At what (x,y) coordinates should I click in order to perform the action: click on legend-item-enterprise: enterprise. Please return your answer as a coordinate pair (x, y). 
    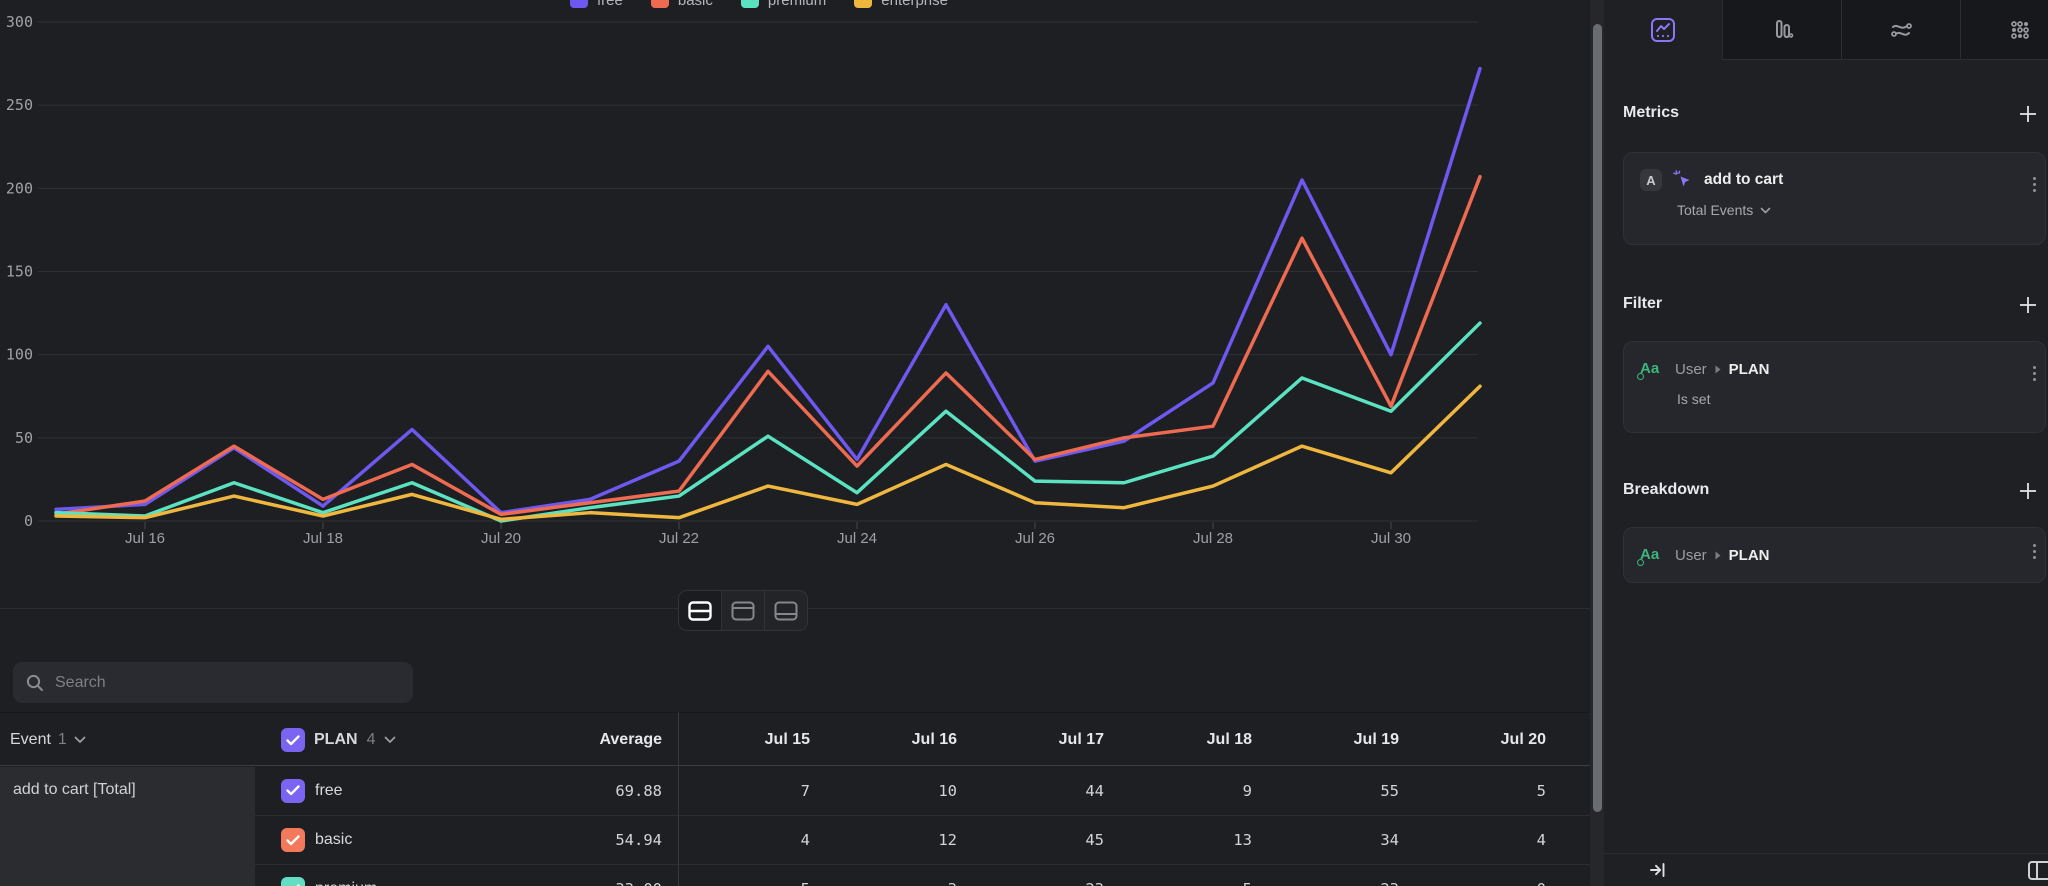
    Looking at the image, I should click on (901, 5).